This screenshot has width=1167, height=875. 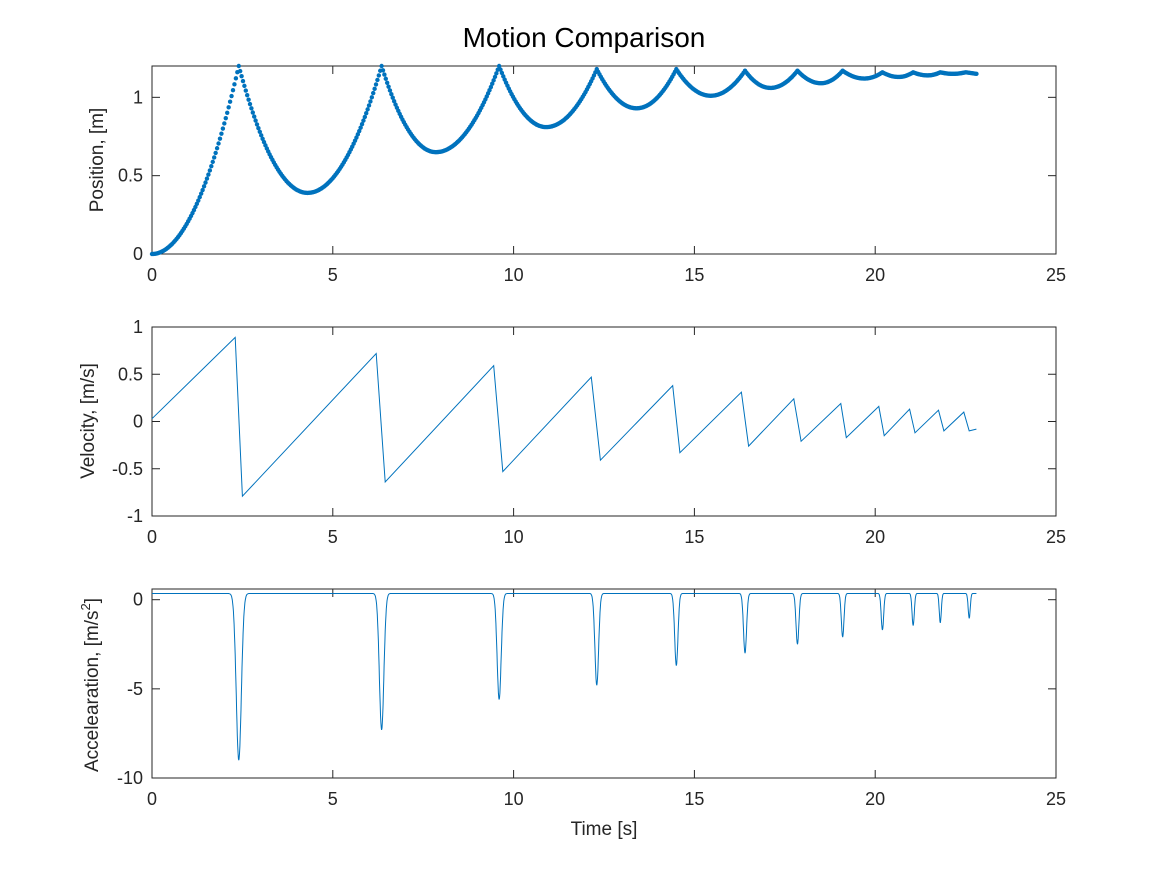 What do you see at coordinates (135, 516) in the screenshot?
I see `y-tick-label: -1` at bounding box center [135, 516].